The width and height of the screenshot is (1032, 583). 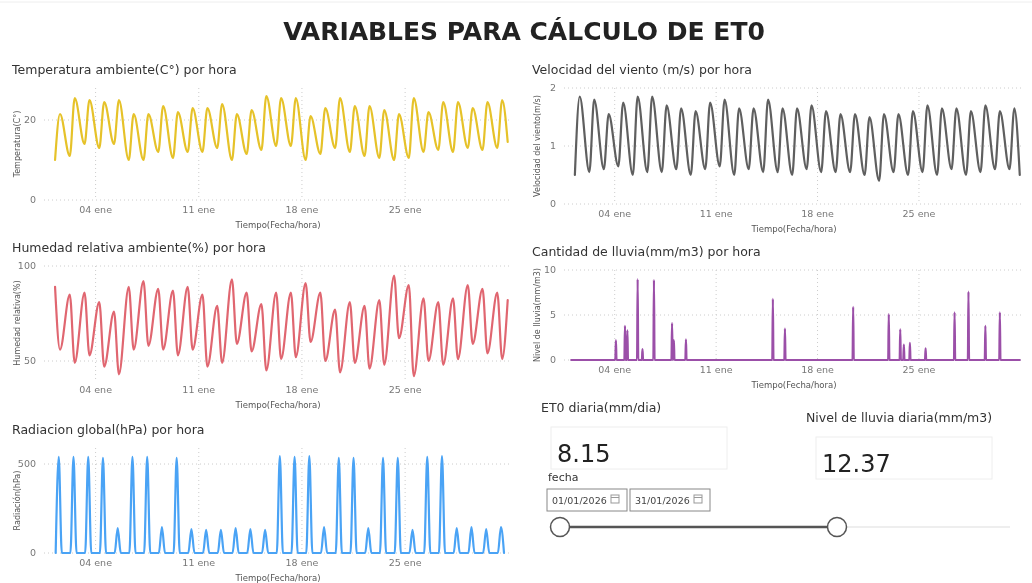 What do you see at coordinates (524, 31) in the screenshot?
I see `text: VARIABLES PARA CÁLCULO DE ET0` at bounding box center [524, 31].